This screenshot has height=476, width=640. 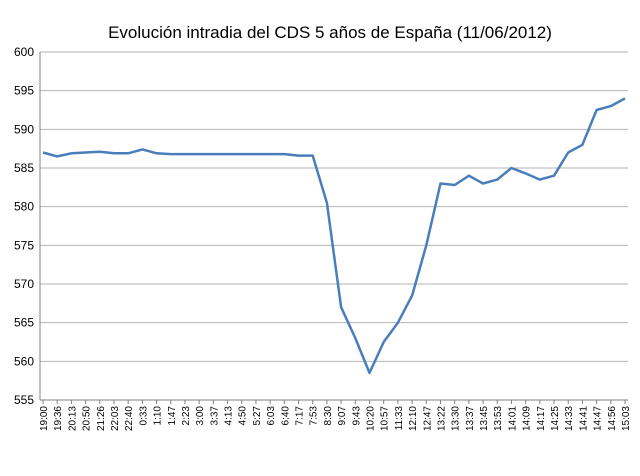 I want to click on x-tick-label: 20:13, so click(x=72, y=418).